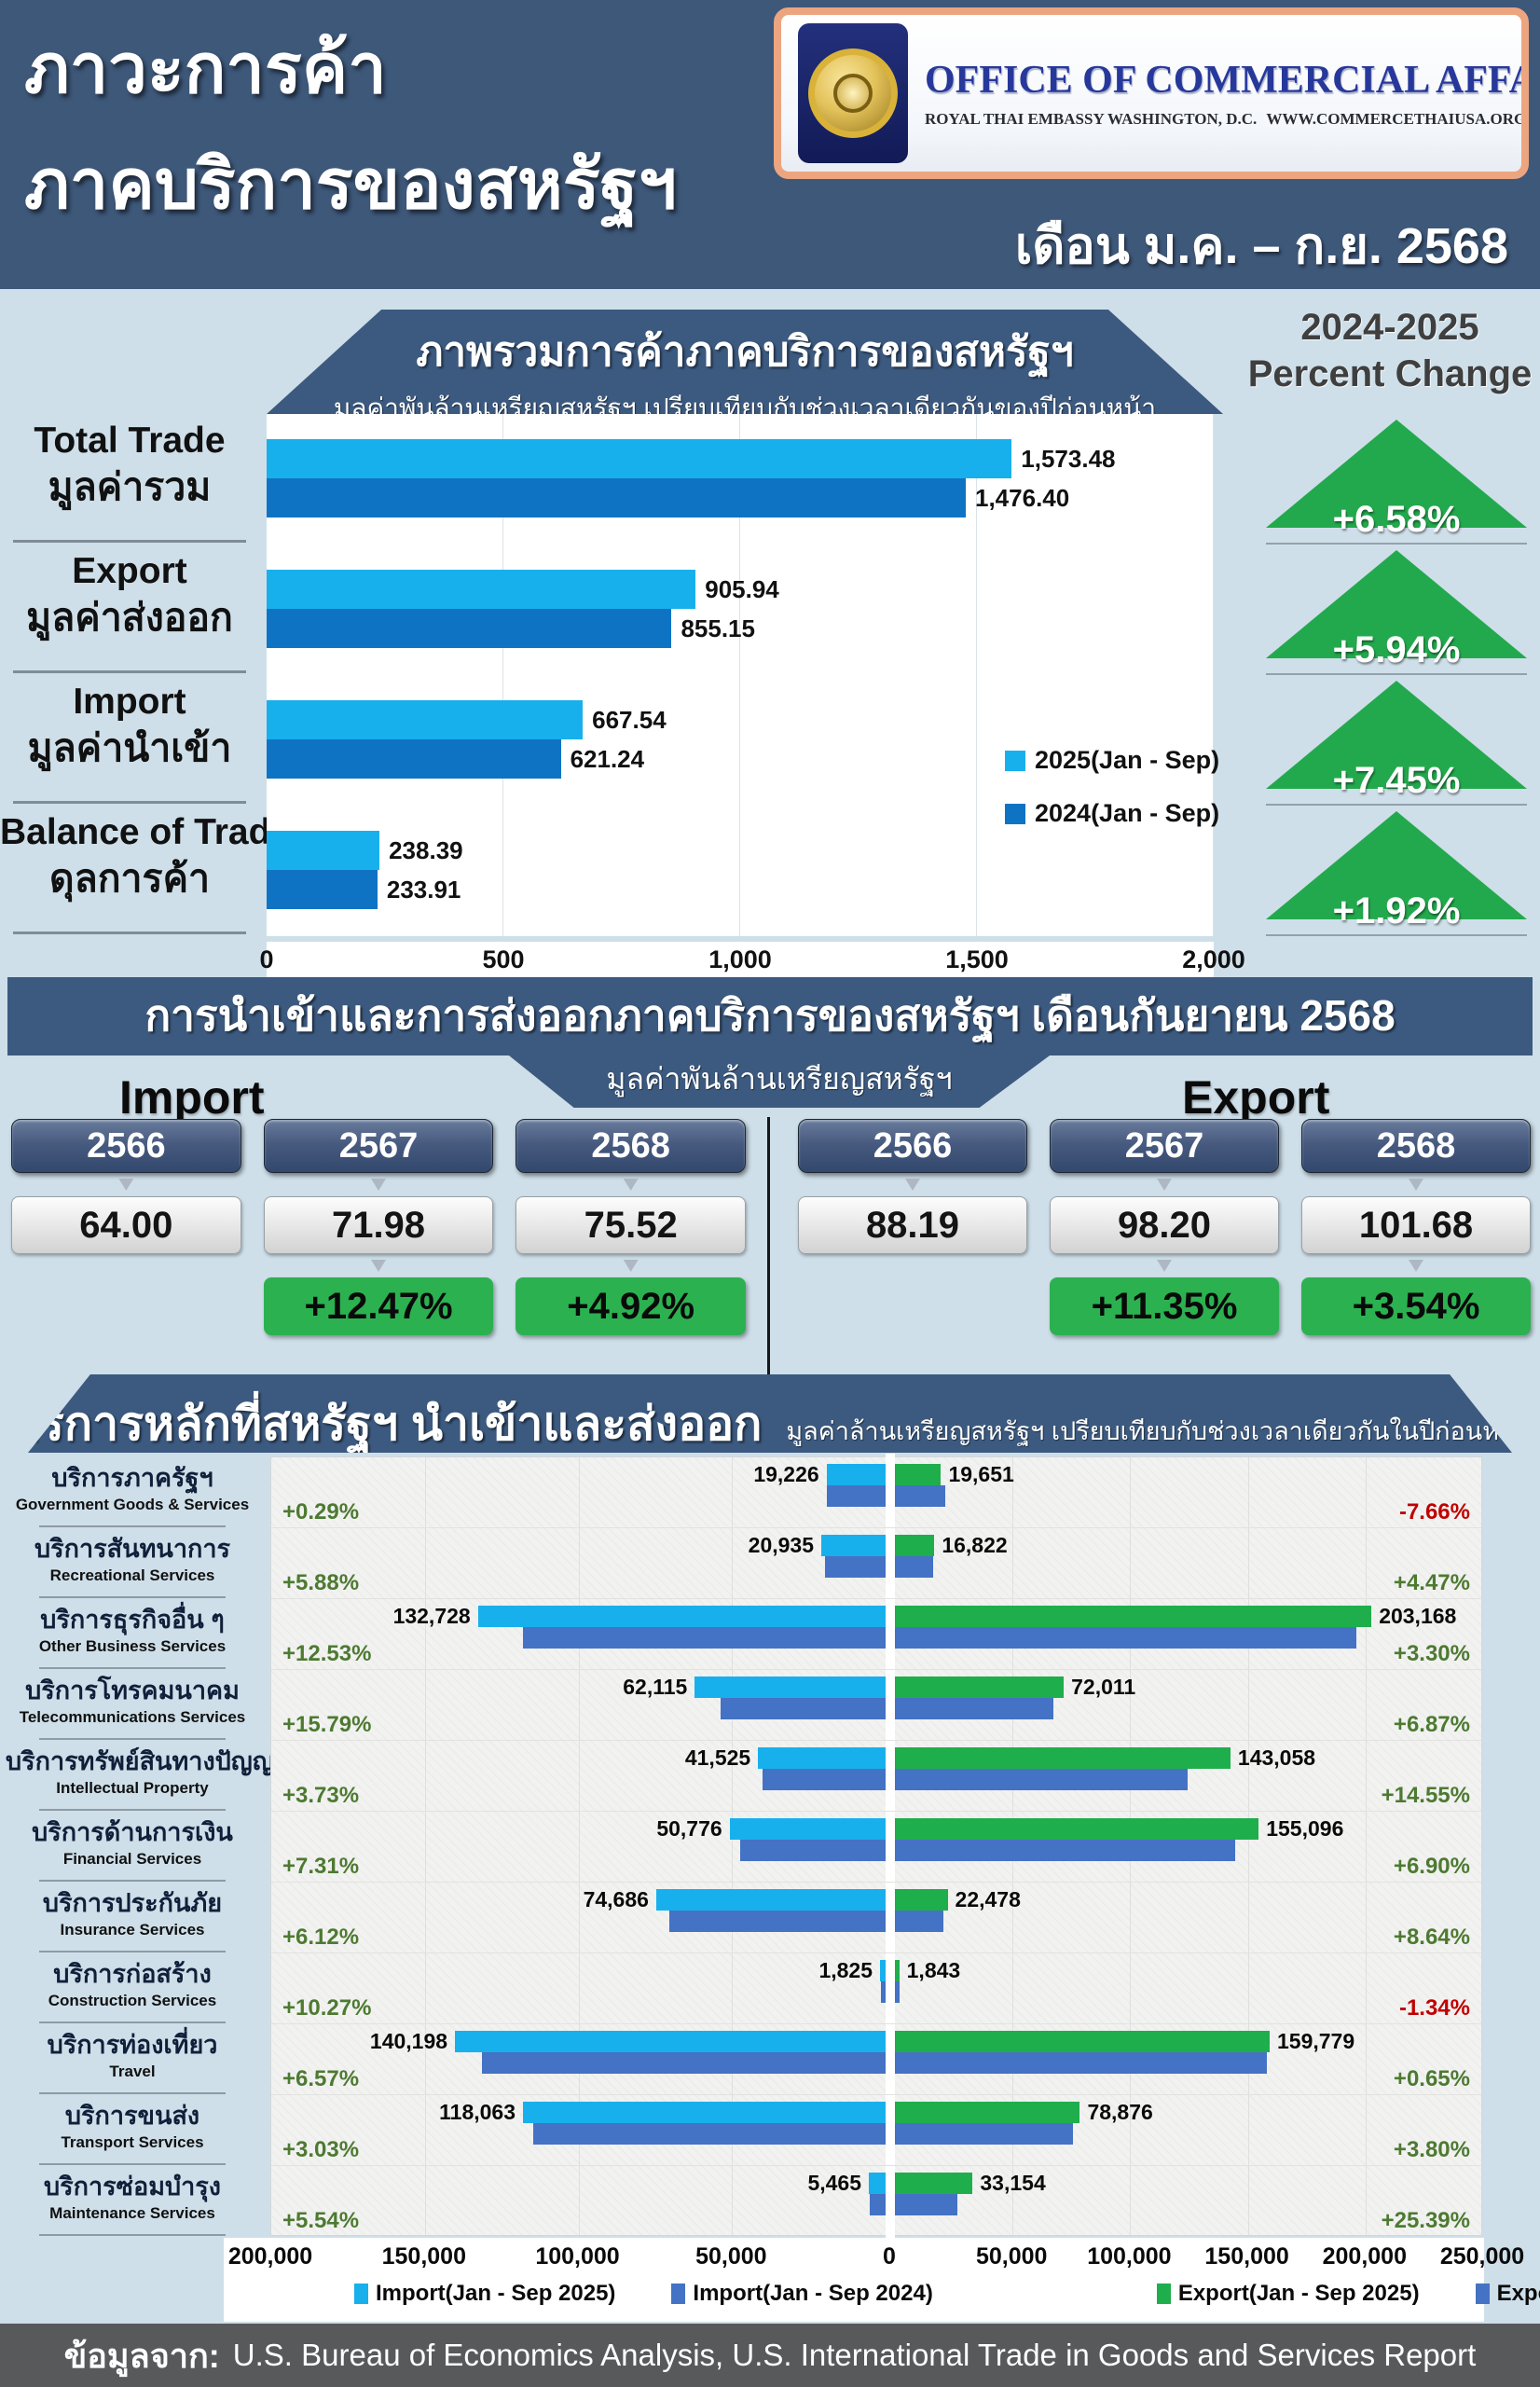 This screenshot has height=2387, width=1540. Describe the element at coordinates (813, 2293) in the screenshot. I see `legend-label: Import(Jan - Sep 2024)` at that location.